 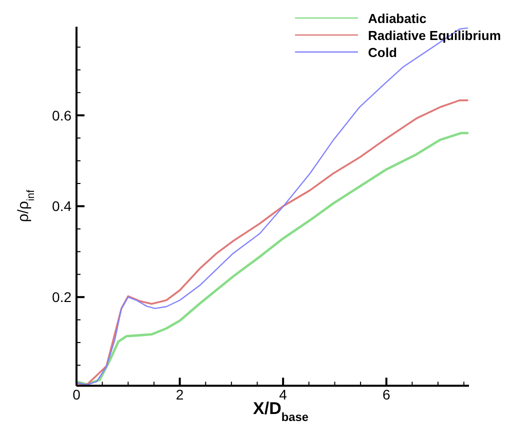 I want to click on x-tick-label: 2, so click(x=180, y=394).